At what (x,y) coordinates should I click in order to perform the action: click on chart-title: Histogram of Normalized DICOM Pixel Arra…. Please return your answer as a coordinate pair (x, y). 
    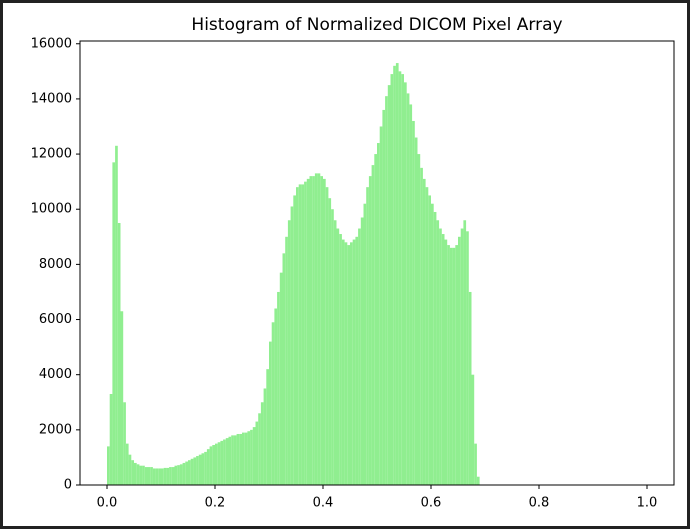
    Looking at the image, I should click on (376, 25).